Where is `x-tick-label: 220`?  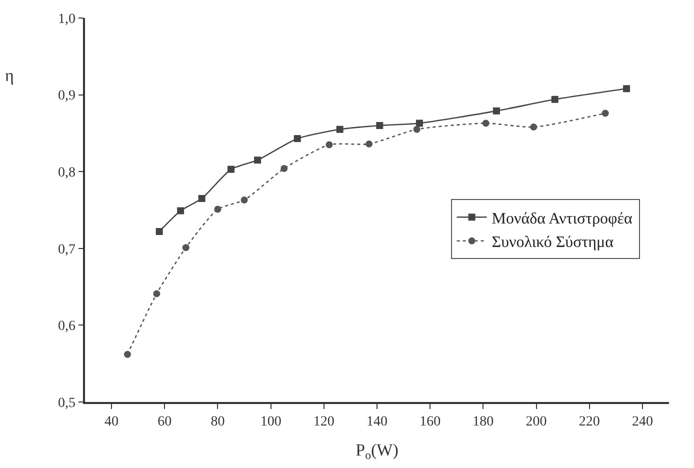 x-tick-label: 220 is located at coordinates (589, 422).